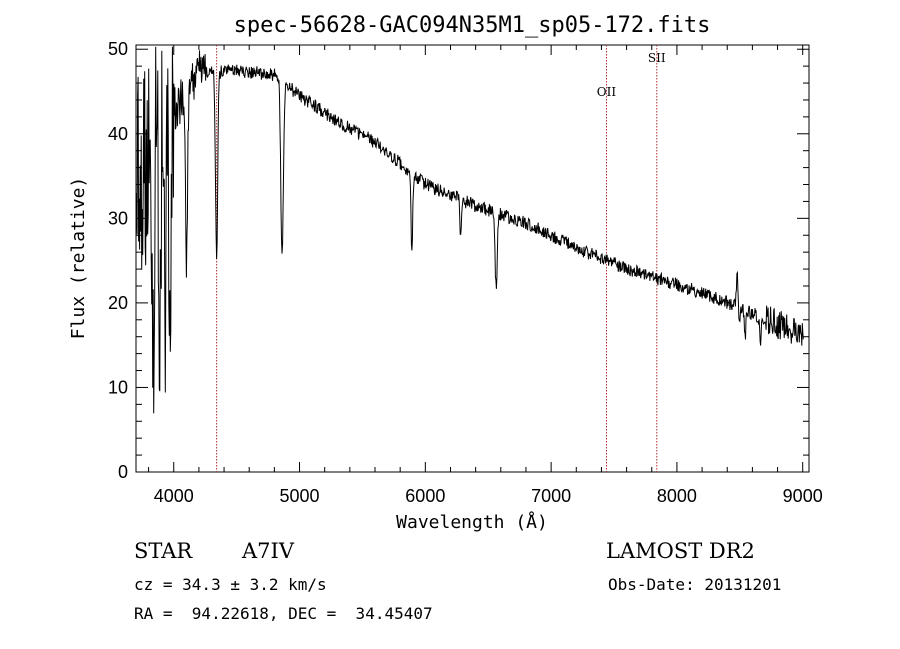 Image resolution: width=900 pixels, height=649 pixels. Describe the element at coordinates (163, 551) in the screenshot. I see `object-class: STAR` at that location.